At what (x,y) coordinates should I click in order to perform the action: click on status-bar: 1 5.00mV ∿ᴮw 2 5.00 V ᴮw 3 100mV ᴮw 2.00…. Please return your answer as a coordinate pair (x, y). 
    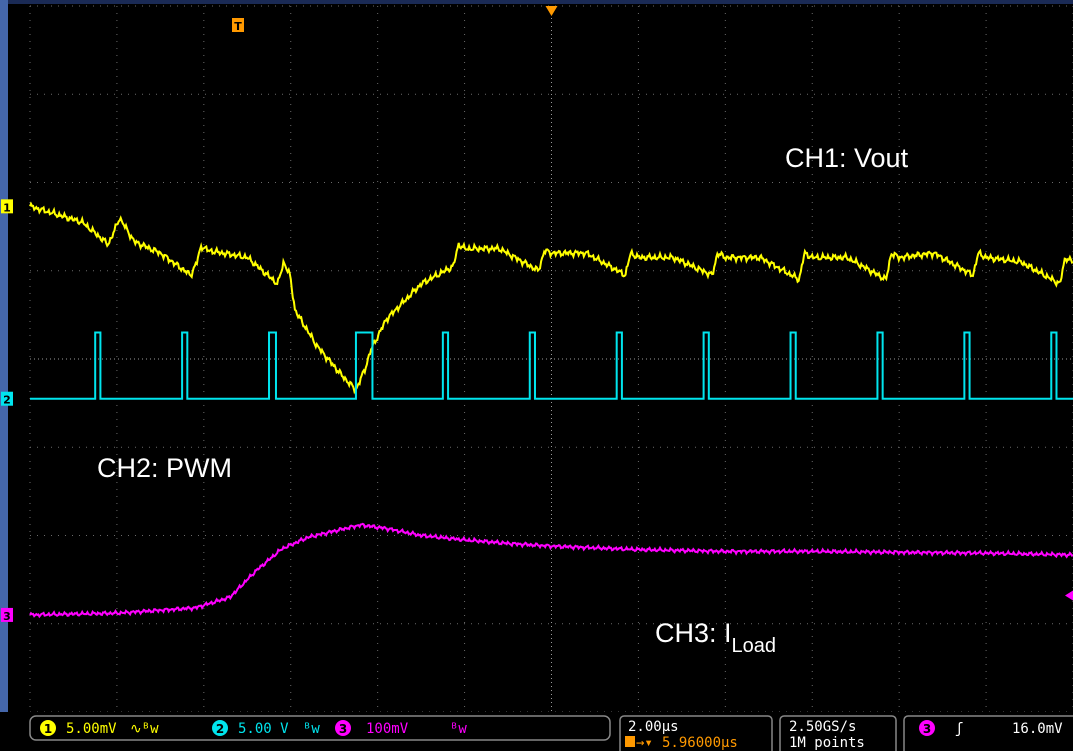
    Looking at the image, I should click on (536, 731).